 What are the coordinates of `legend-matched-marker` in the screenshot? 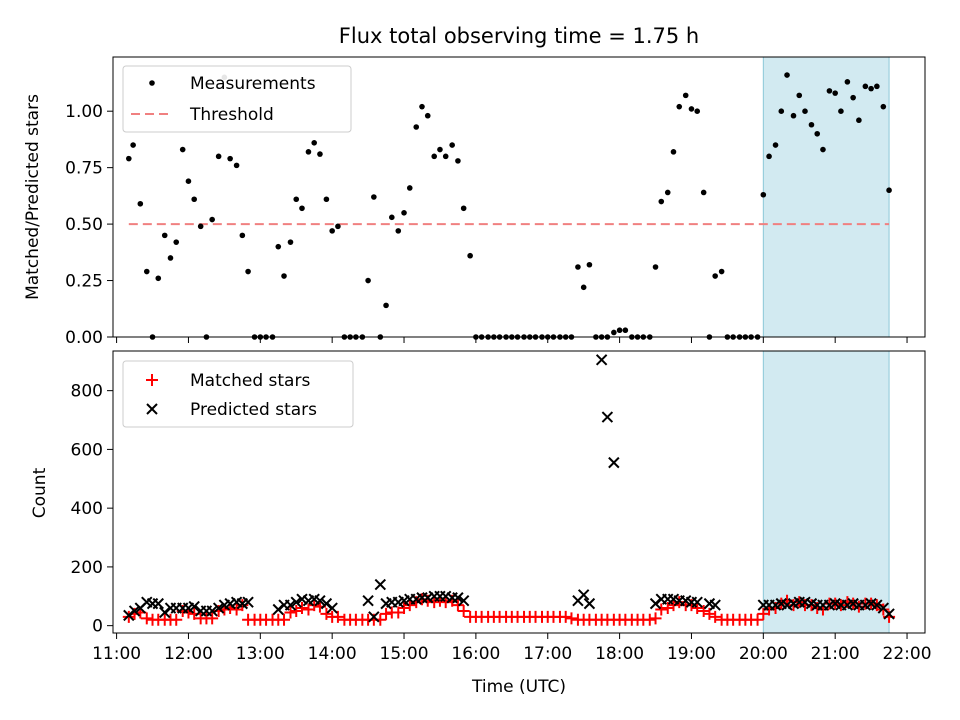 It's located at (152, 380).